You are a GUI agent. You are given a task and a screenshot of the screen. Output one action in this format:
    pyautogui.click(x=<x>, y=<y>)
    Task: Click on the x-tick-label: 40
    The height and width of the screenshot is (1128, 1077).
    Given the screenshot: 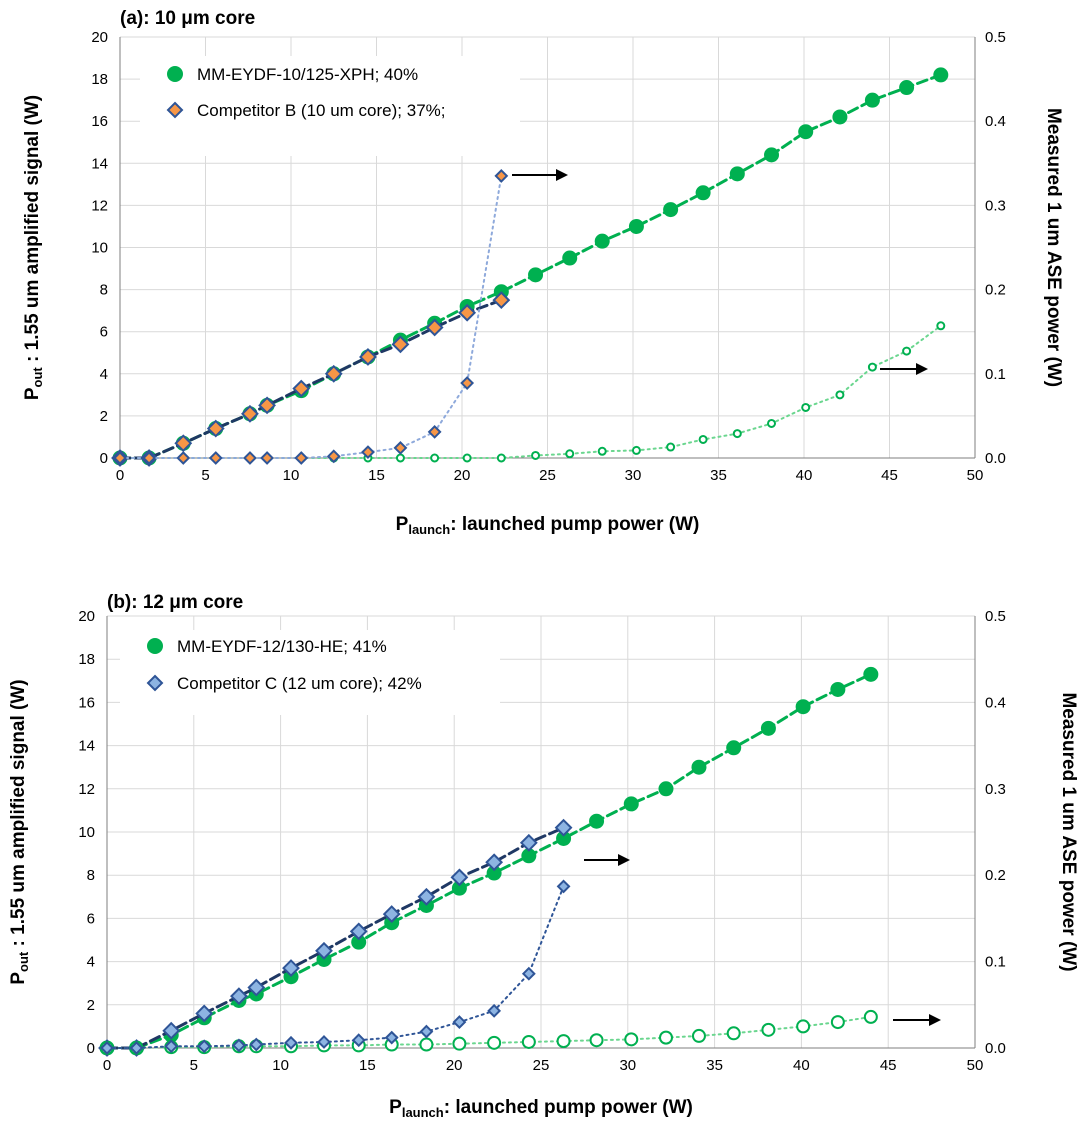 What is the action you would take?
    pyautogui.click(x=804, y=475)
    